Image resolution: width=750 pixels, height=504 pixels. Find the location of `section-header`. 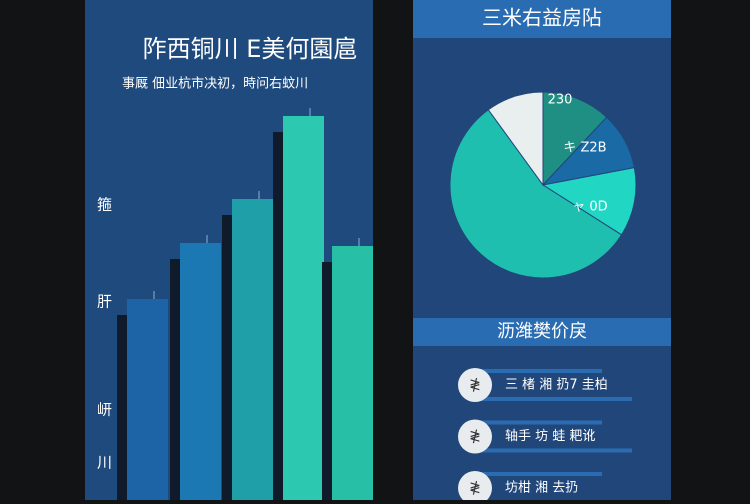

section-header is located at coordinates (542, 332).